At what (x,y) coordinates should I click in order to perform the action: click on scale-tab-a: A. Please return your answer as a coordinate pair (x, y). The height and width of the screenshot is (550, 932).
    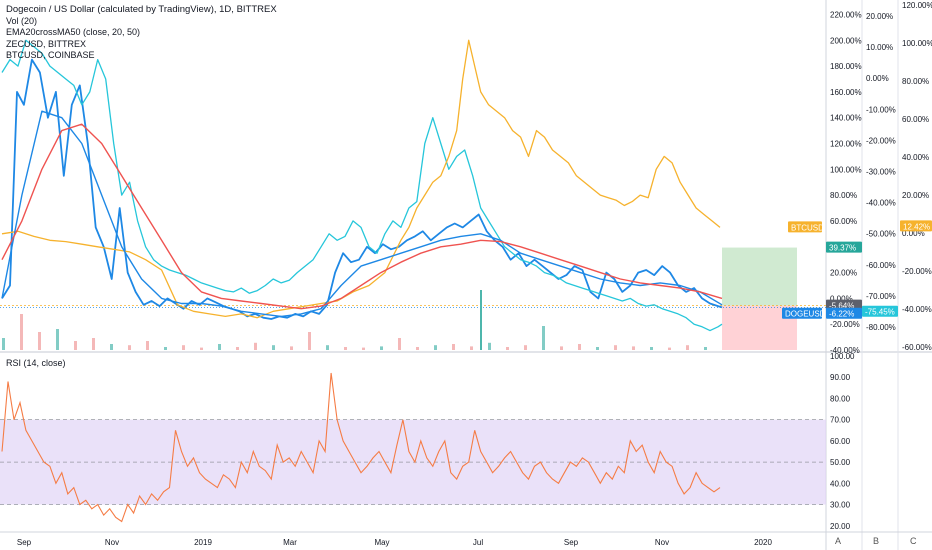
    Looking at the image, I should click on (838, 541).